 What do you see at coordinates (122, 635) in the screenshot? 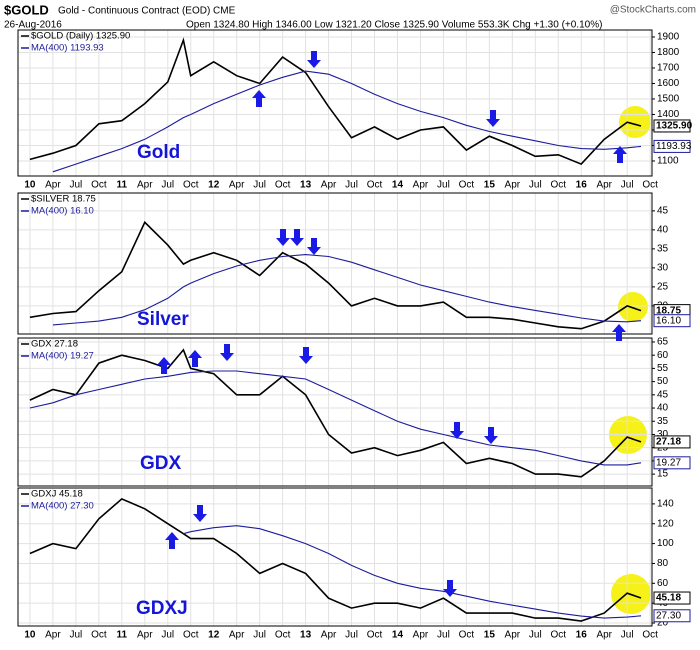
I see `x-tick-label: 11` at bounding box center [122, 635].